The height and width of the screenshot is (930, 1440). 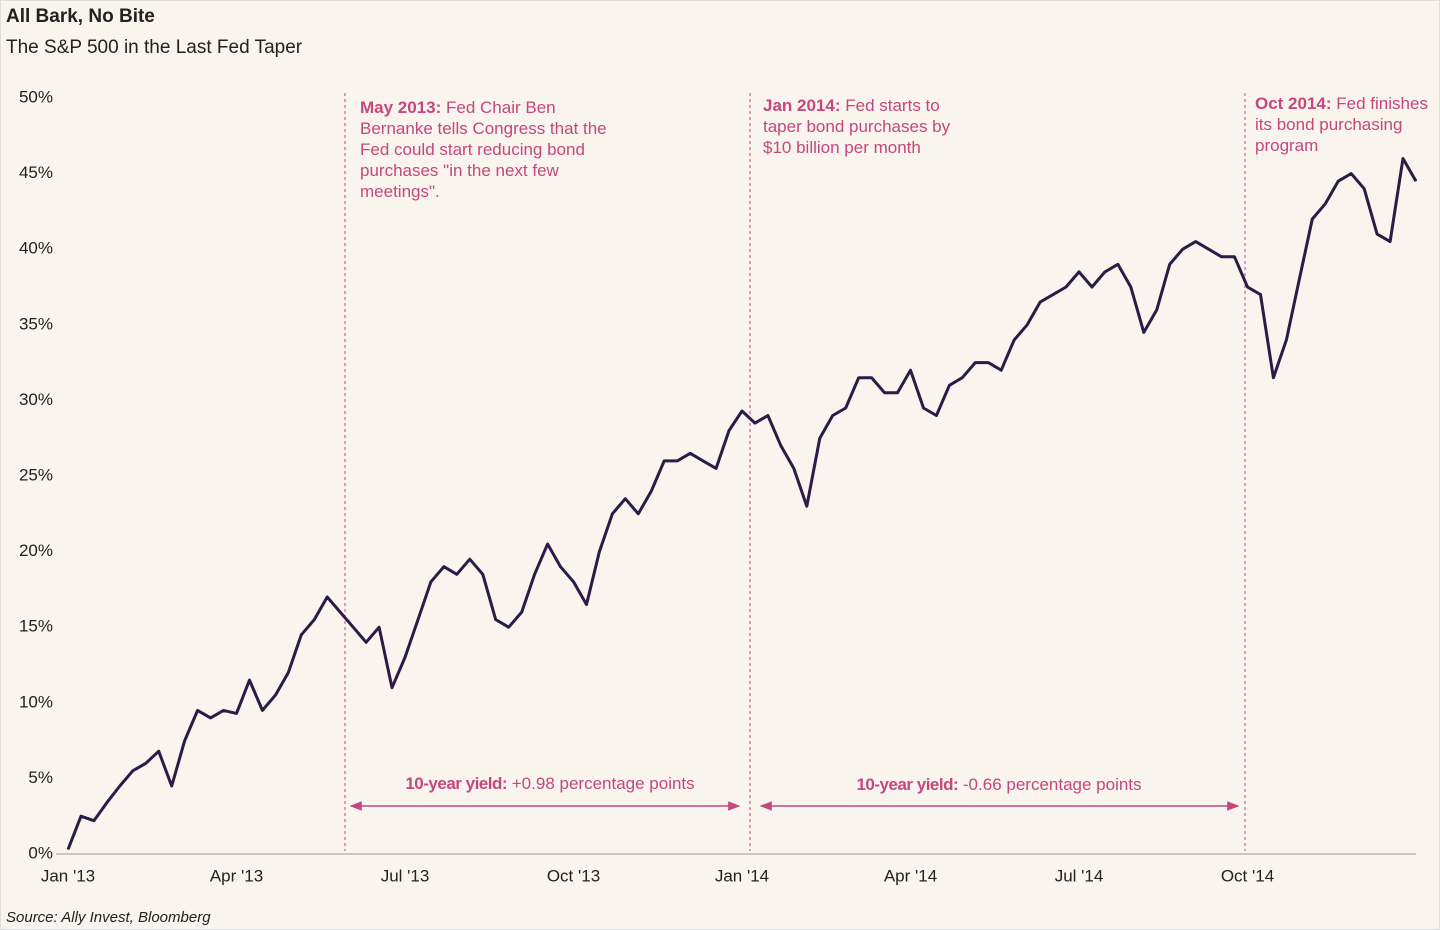 What do you see at coordinates (1079, 875) in the screenshot?
I see `x-tick-label: Jul '14` at bounding box center [1079, 875].